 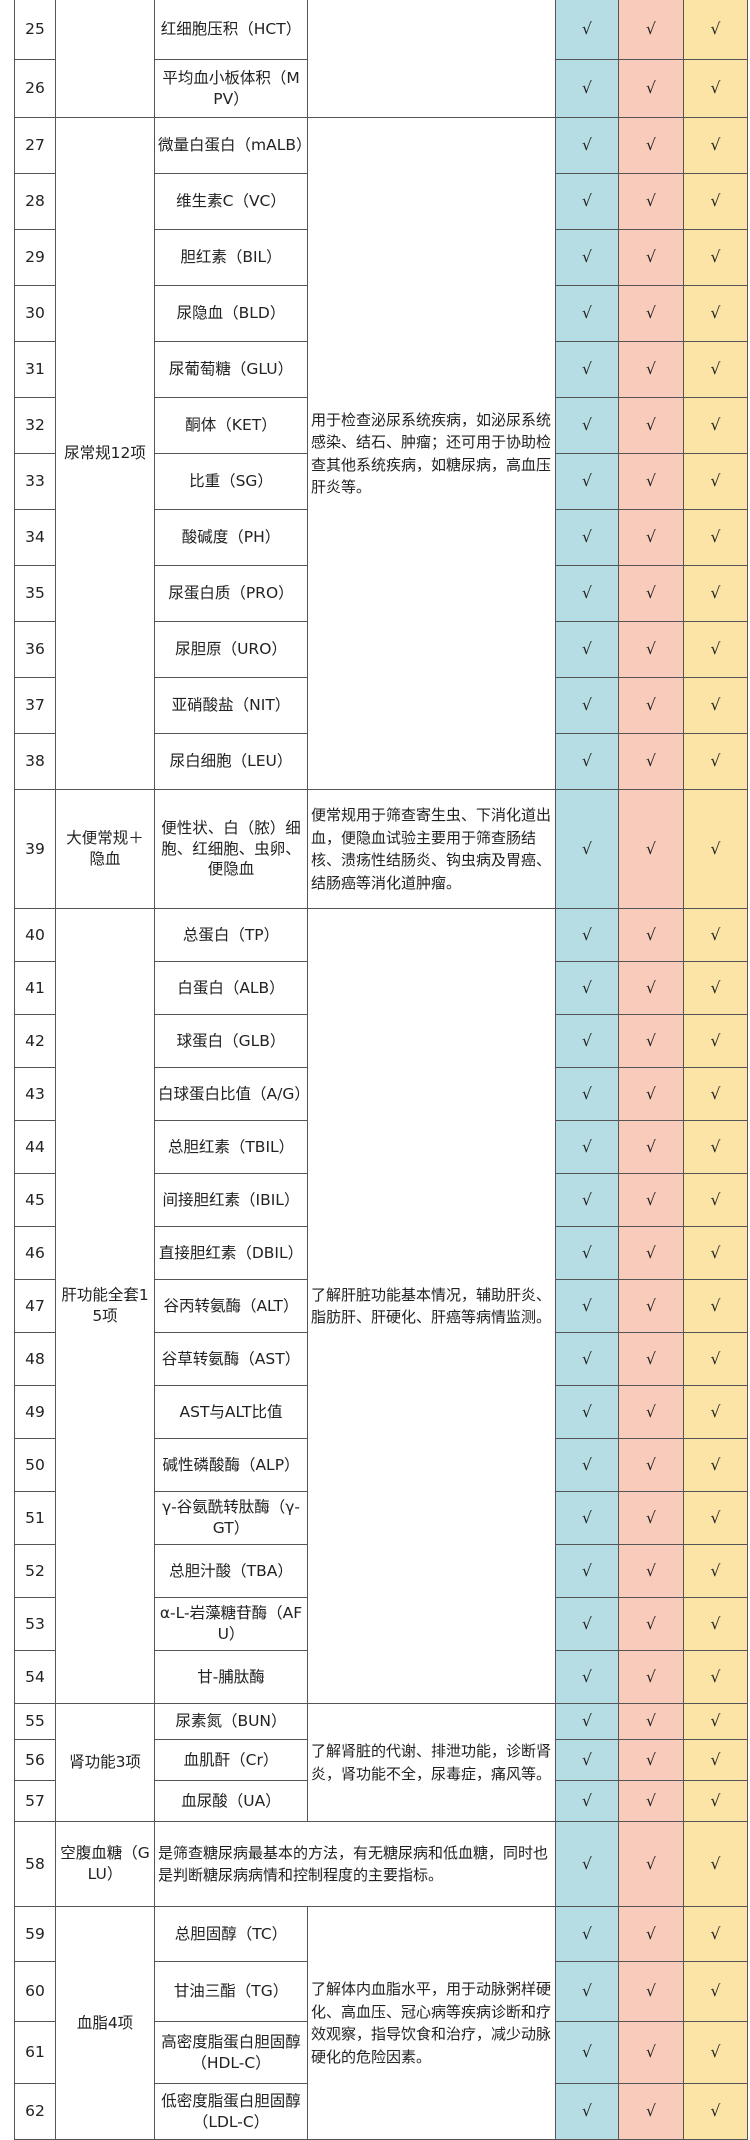 I want to click on row-number: 47, so click(x=35, y=1306).